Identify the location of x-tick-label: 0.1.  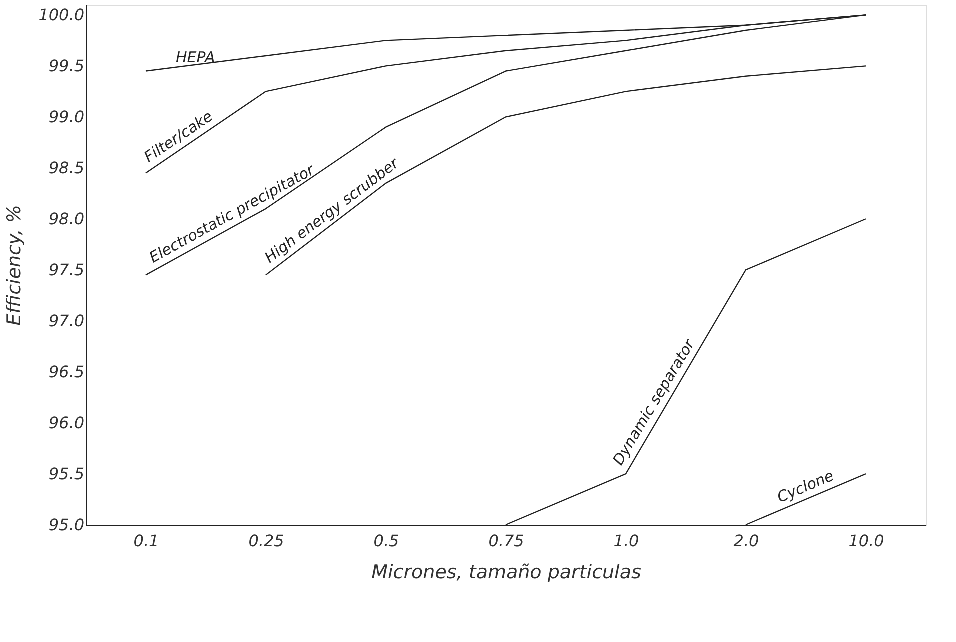
(147, 541).